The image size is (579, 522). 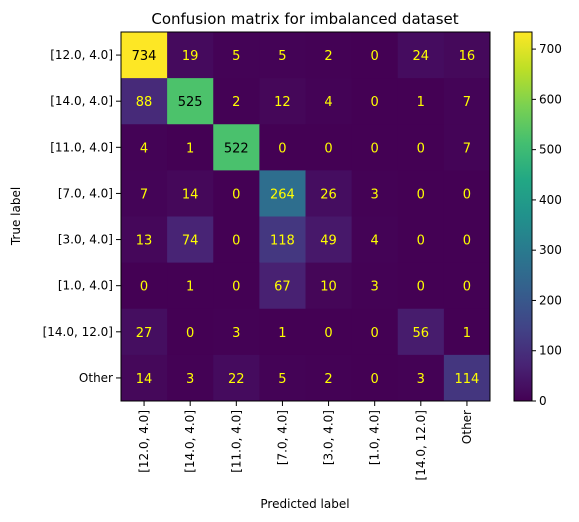 I want to click on cell-value-label: 114, so click(x=467, y=379).